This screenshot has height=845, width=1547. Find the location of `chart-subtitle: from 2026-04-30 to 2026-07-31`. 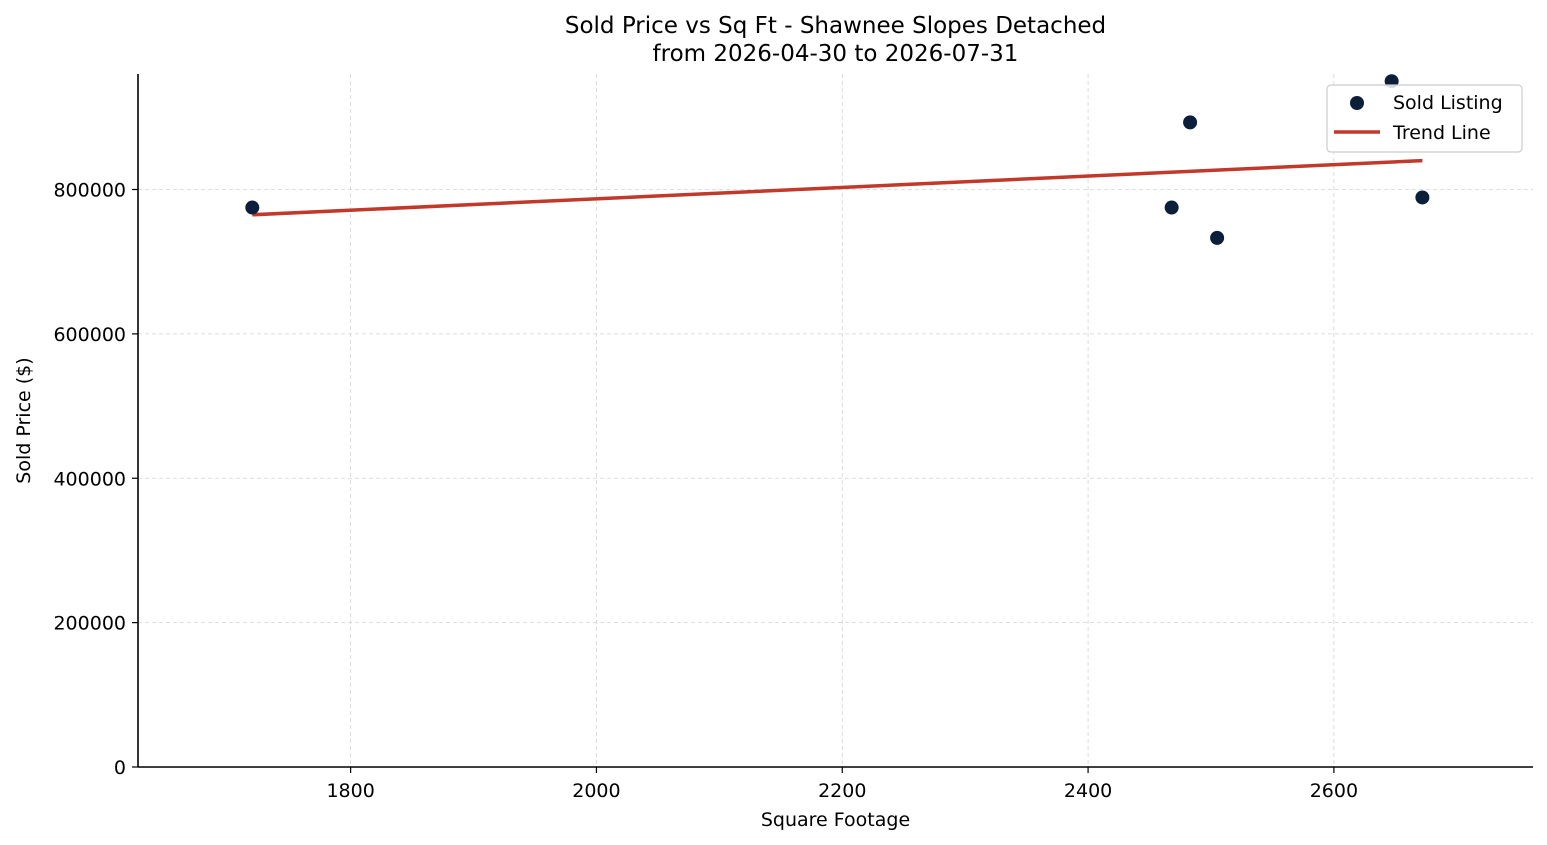

chart-subtitle: from 2026-04-30 to 2026-07-31 is located at coordinates (836, 54).